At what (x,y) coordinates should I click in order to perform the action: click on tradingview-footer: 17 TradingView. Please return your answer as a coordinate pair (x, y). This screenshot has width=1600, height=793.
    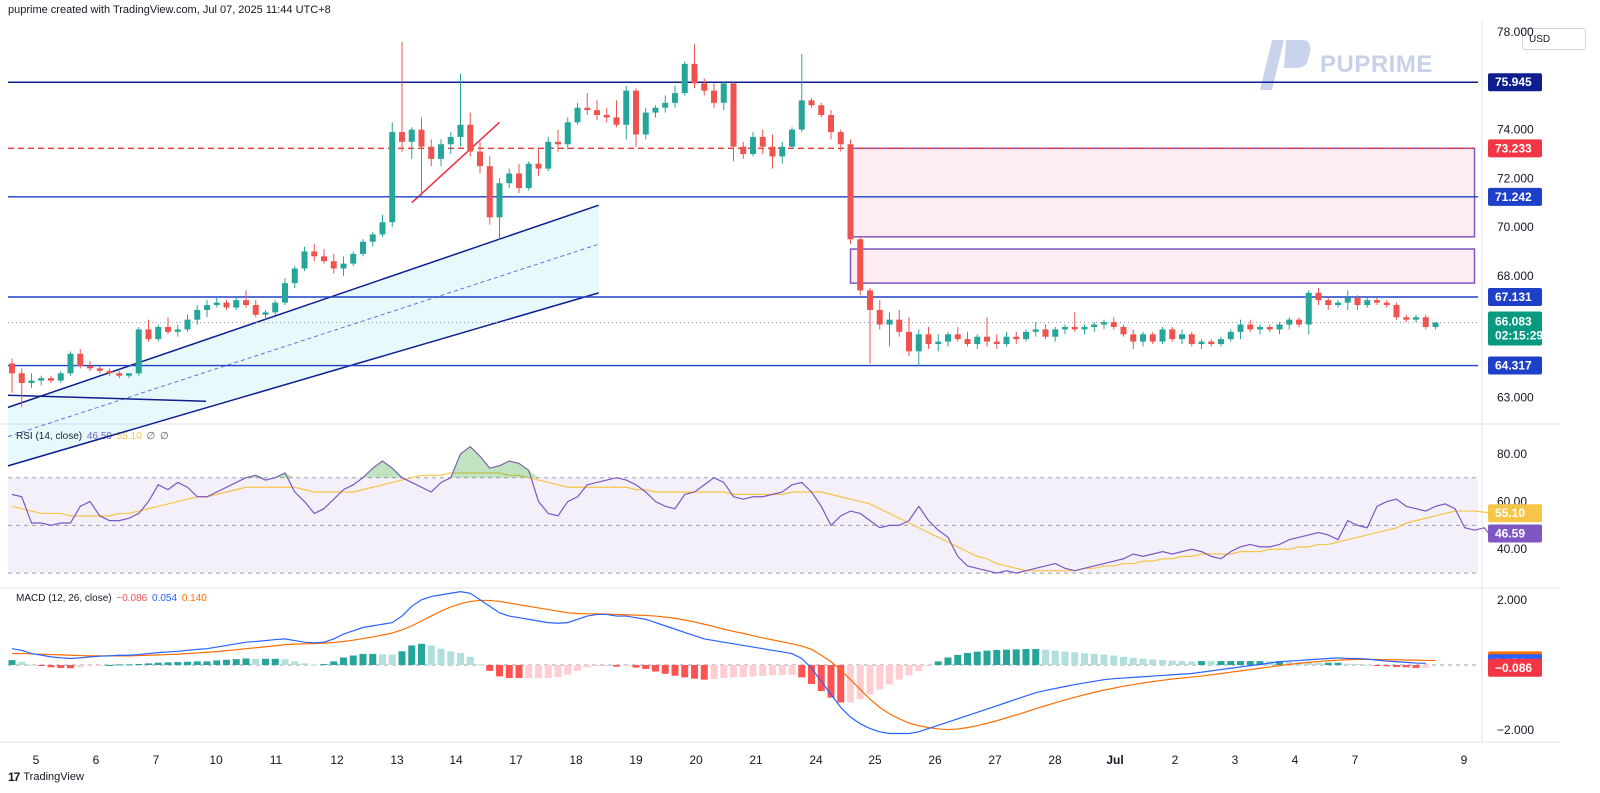
    Looking at the image, I should click on (46, 777).